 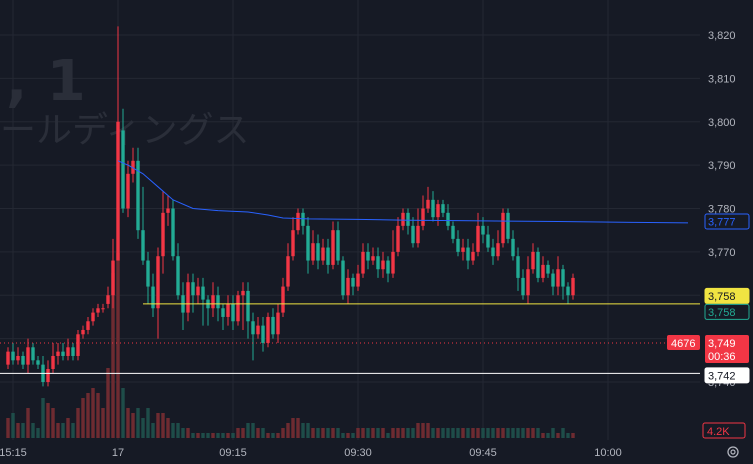 I want to click on settings-gear-icon, so click(x=733, y=452).